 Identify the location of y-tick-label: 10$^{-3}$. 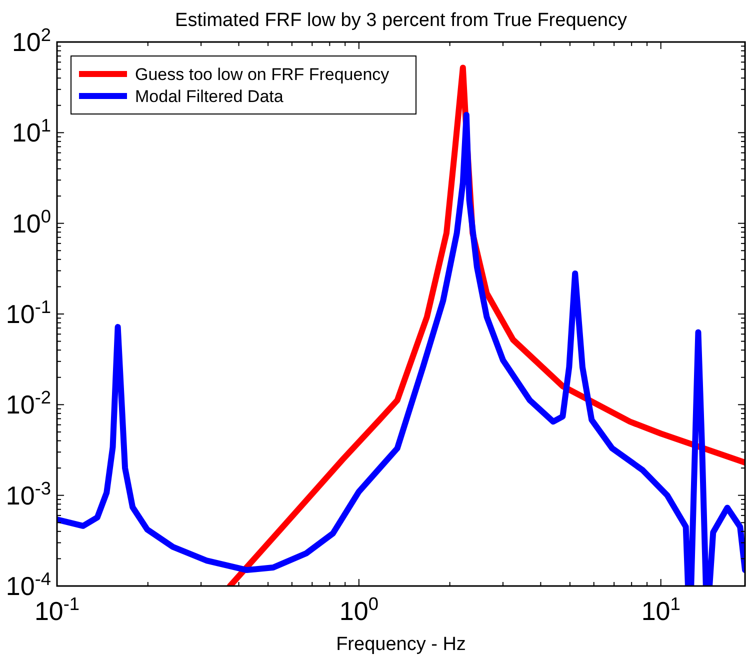
(28, 494).